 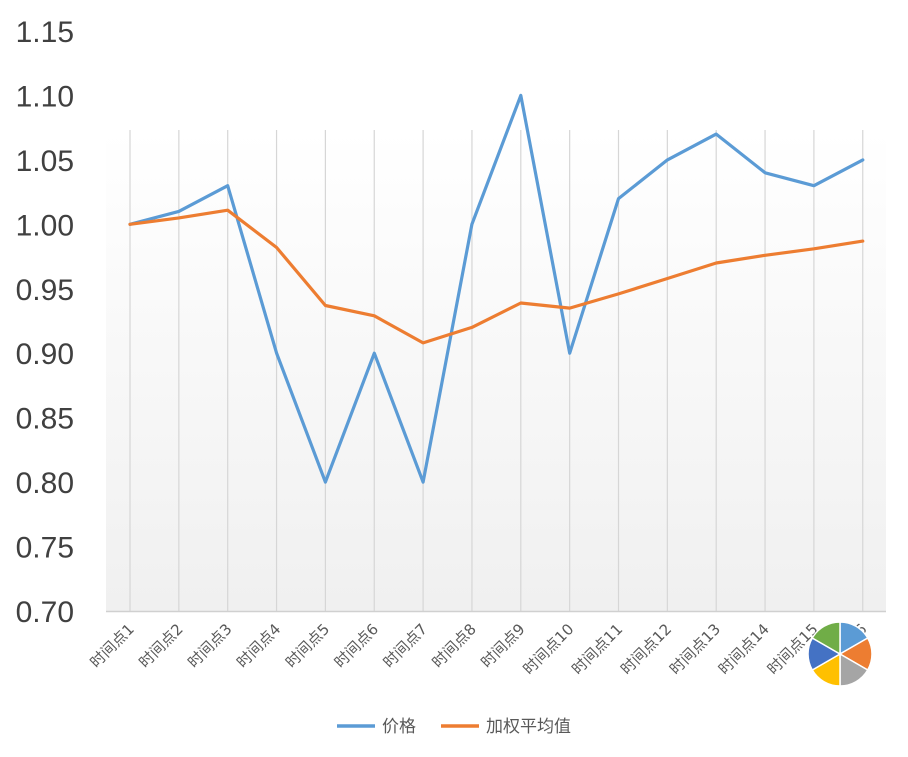 What do you see at coordinates (45, 96) in the screenshot?
I see `y-tick-label: 1.10` at bounding box center [45, 96].